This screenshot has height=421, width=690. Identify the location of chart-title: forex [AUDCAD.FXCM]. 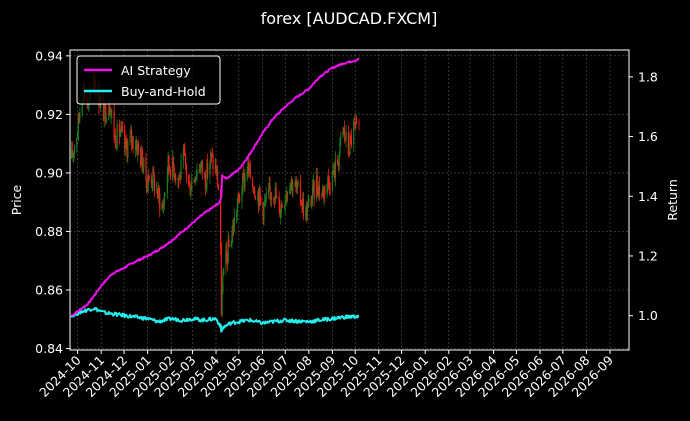
(349, 18).